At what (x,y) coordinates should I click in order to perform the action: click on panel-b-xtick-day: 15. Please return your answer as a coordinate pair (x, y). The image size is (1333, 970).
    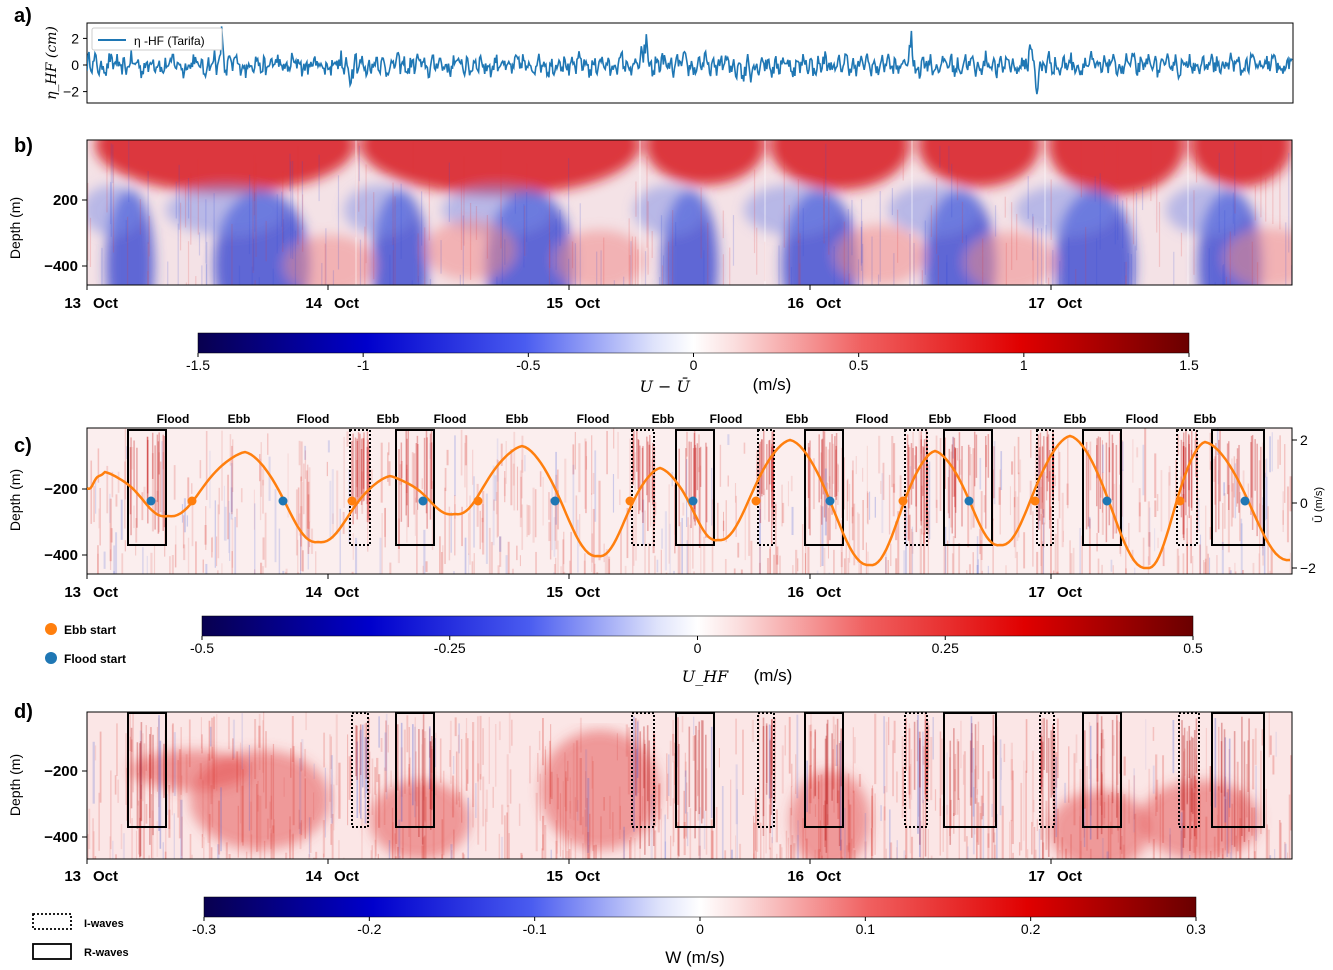
    Looking at the image, I should click on (554, 303).